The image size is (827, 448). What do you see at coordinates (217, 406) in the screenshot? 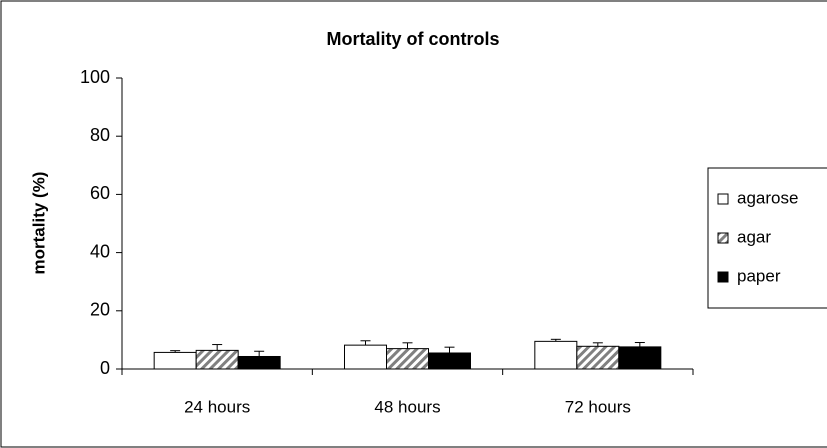
I see `x-tick-label: 24 hours` at bounding box center [217, 406].